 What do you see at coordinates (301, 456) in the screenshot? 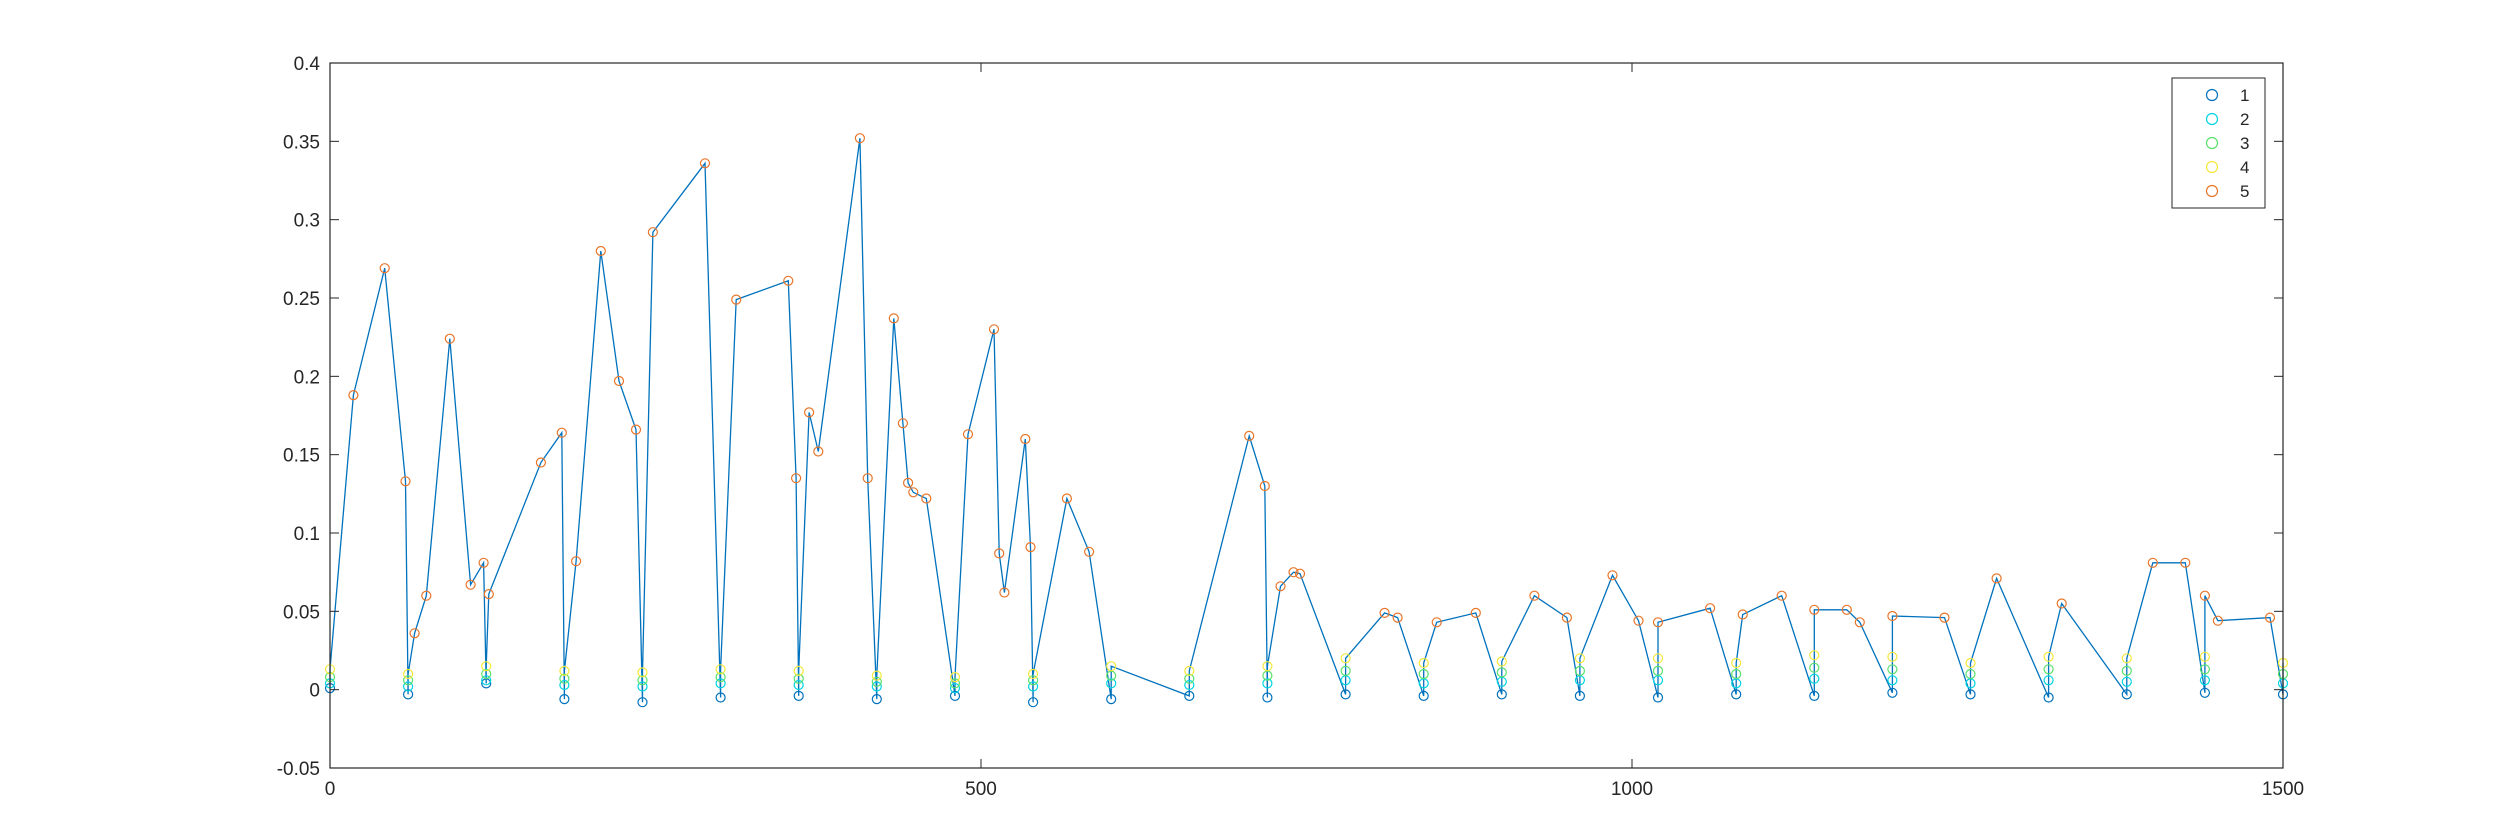
I see `y-tick-label: 0.15` at bounding box center [301, 456].